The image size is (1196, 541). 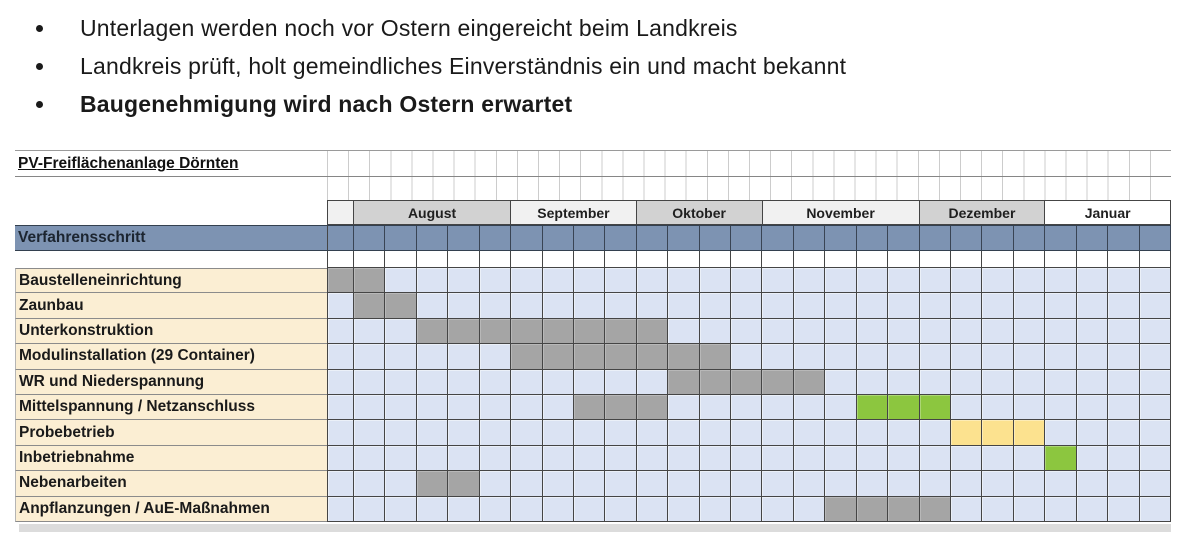 I want to click on spacer-label, so click(x=171, y=188).